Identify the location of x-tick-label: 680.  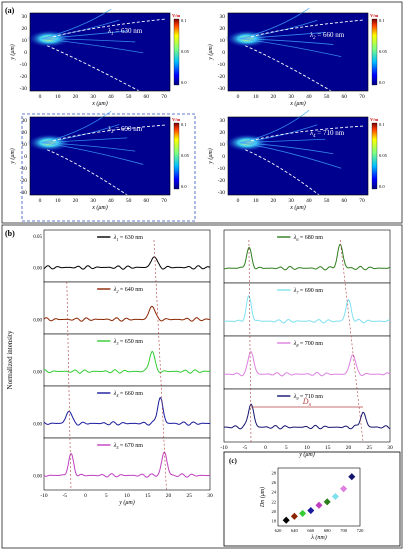
(328, 530).